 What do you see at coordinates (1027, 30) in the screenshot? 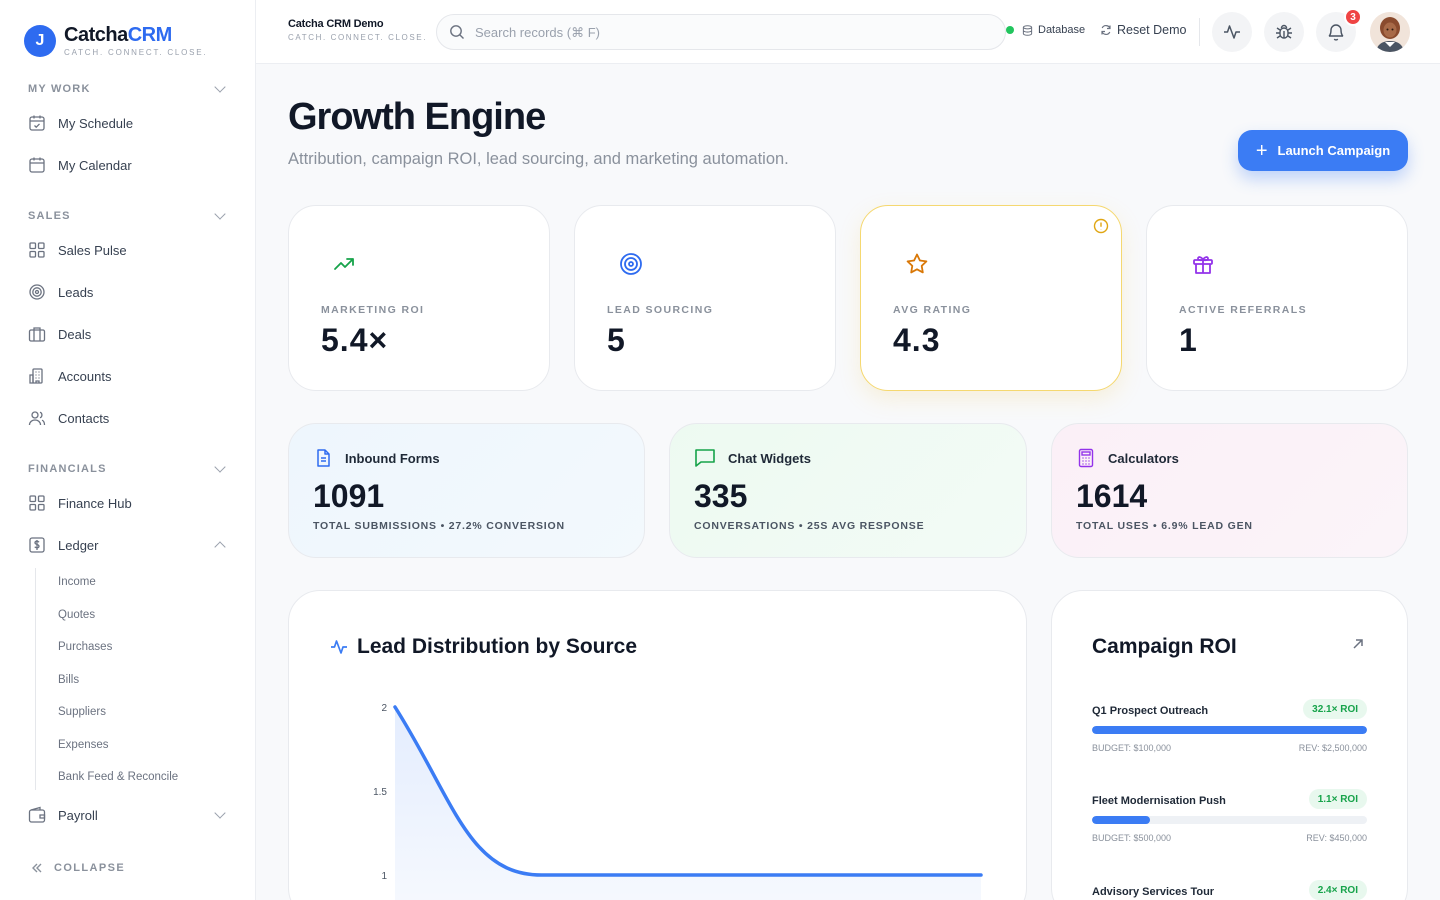
I see `database-icon` at bounding box center [1027, 30].